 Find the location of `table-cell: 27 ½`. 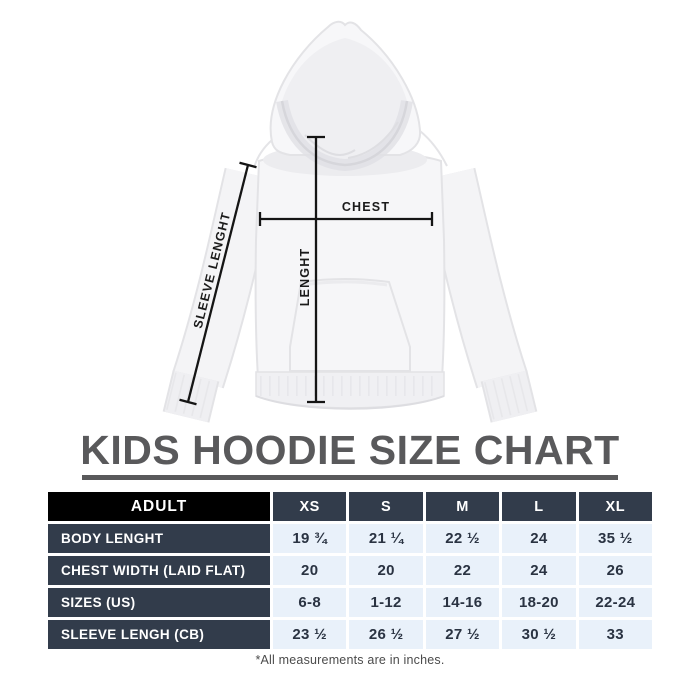

table-cell: 27 ½ is located at coordinates (462, 634).